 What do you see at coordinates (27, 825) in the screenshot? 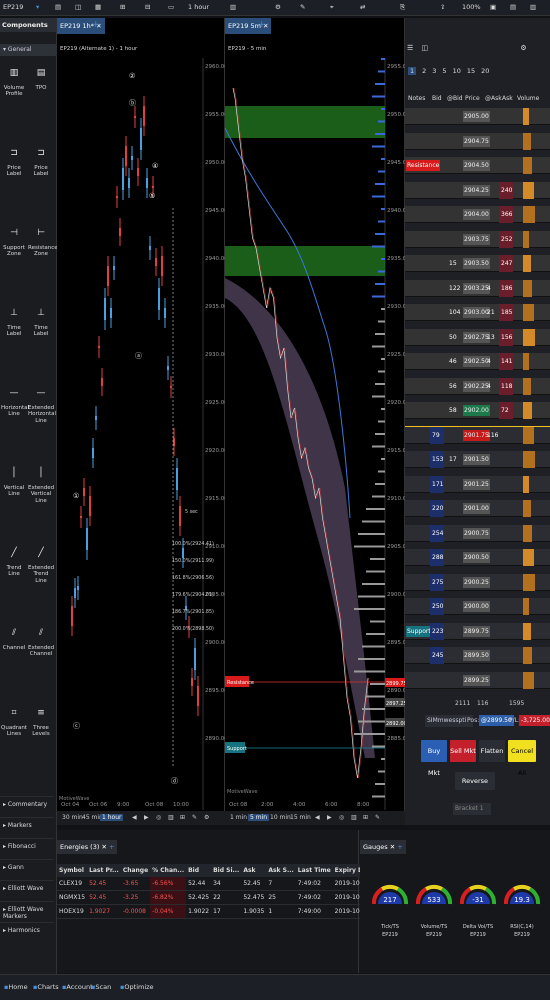
I see `component-category: ▸ Markers` at bounding box center [27, 825].